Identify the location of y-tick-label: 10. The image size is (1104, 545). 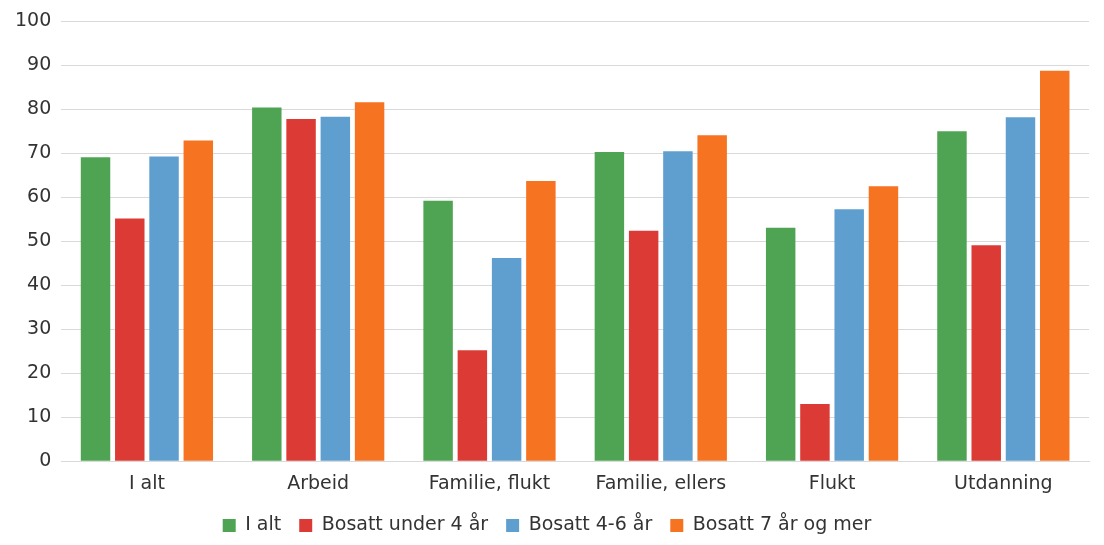
(39, 415).